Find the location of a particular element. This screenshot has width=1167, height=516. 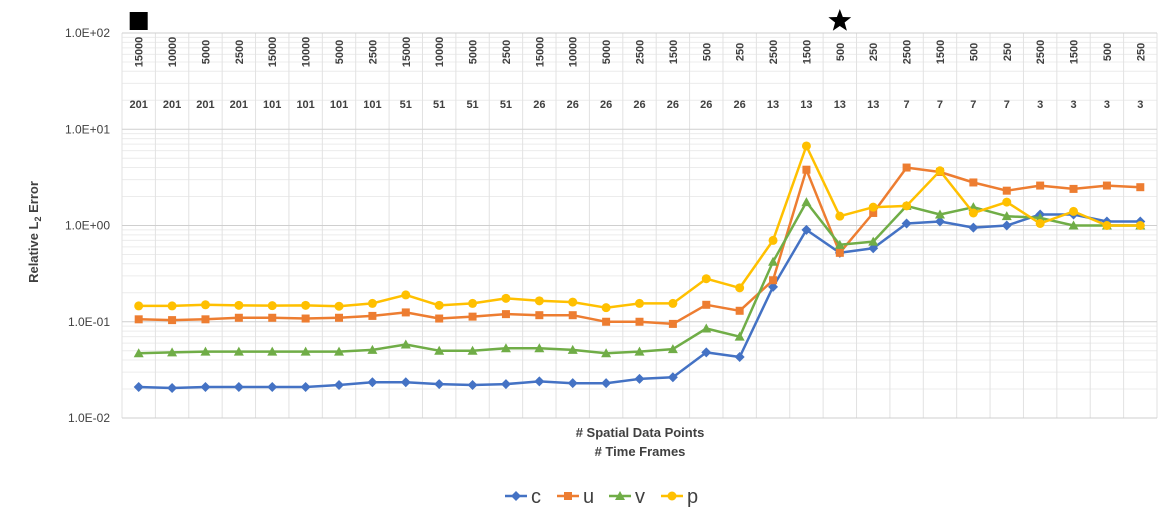

legend-item-c: c is located at coordinates (523, 497).